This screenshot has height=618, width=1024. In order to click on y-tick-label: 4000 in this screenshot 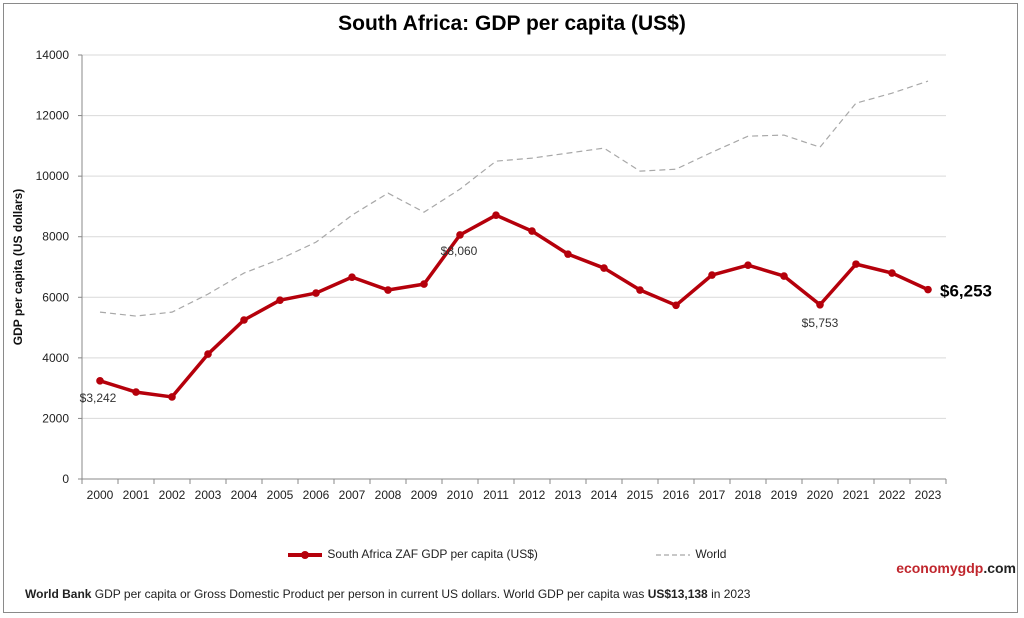, I will do `click(55, 358)`.